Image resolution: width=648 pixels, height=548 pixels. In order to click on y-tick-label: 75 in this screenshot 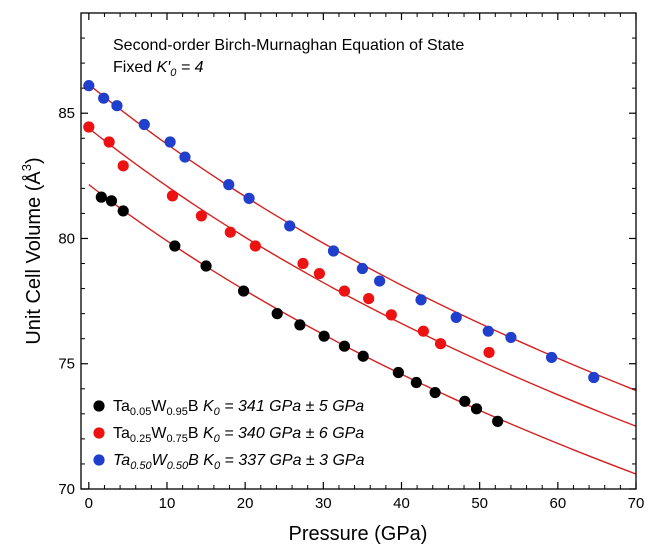, I will do `click(66, 364)`.